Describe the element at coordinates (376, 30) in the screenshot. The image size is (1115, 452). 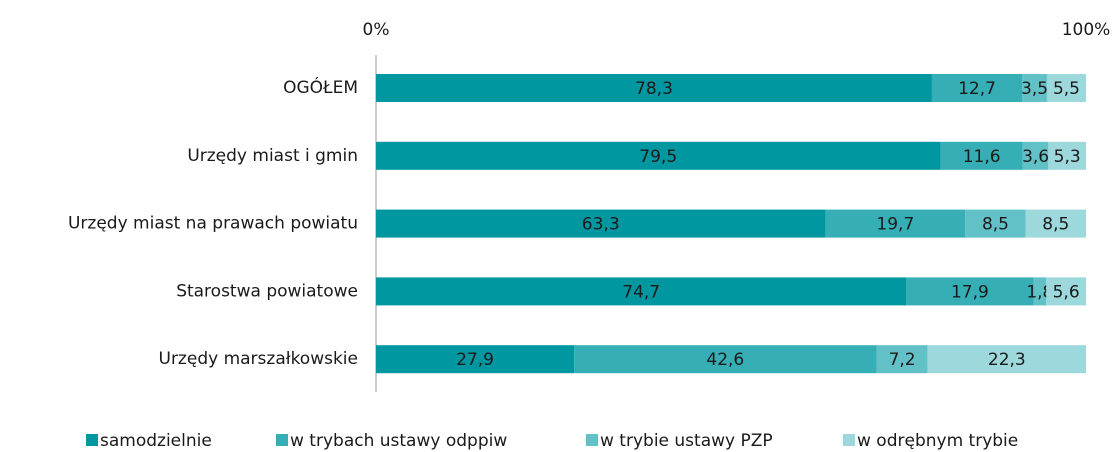
I see `x-tick-label: 0%` at that location.